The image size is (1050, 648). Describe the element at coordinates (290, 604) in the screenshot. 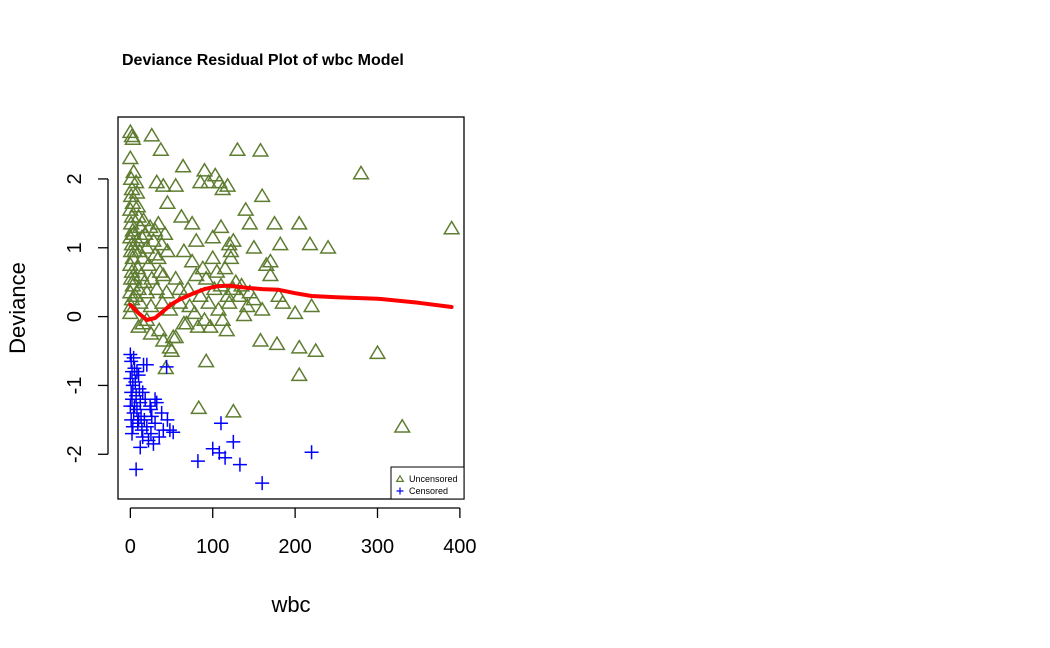

I see `x-axis-title: wbc` at that location.